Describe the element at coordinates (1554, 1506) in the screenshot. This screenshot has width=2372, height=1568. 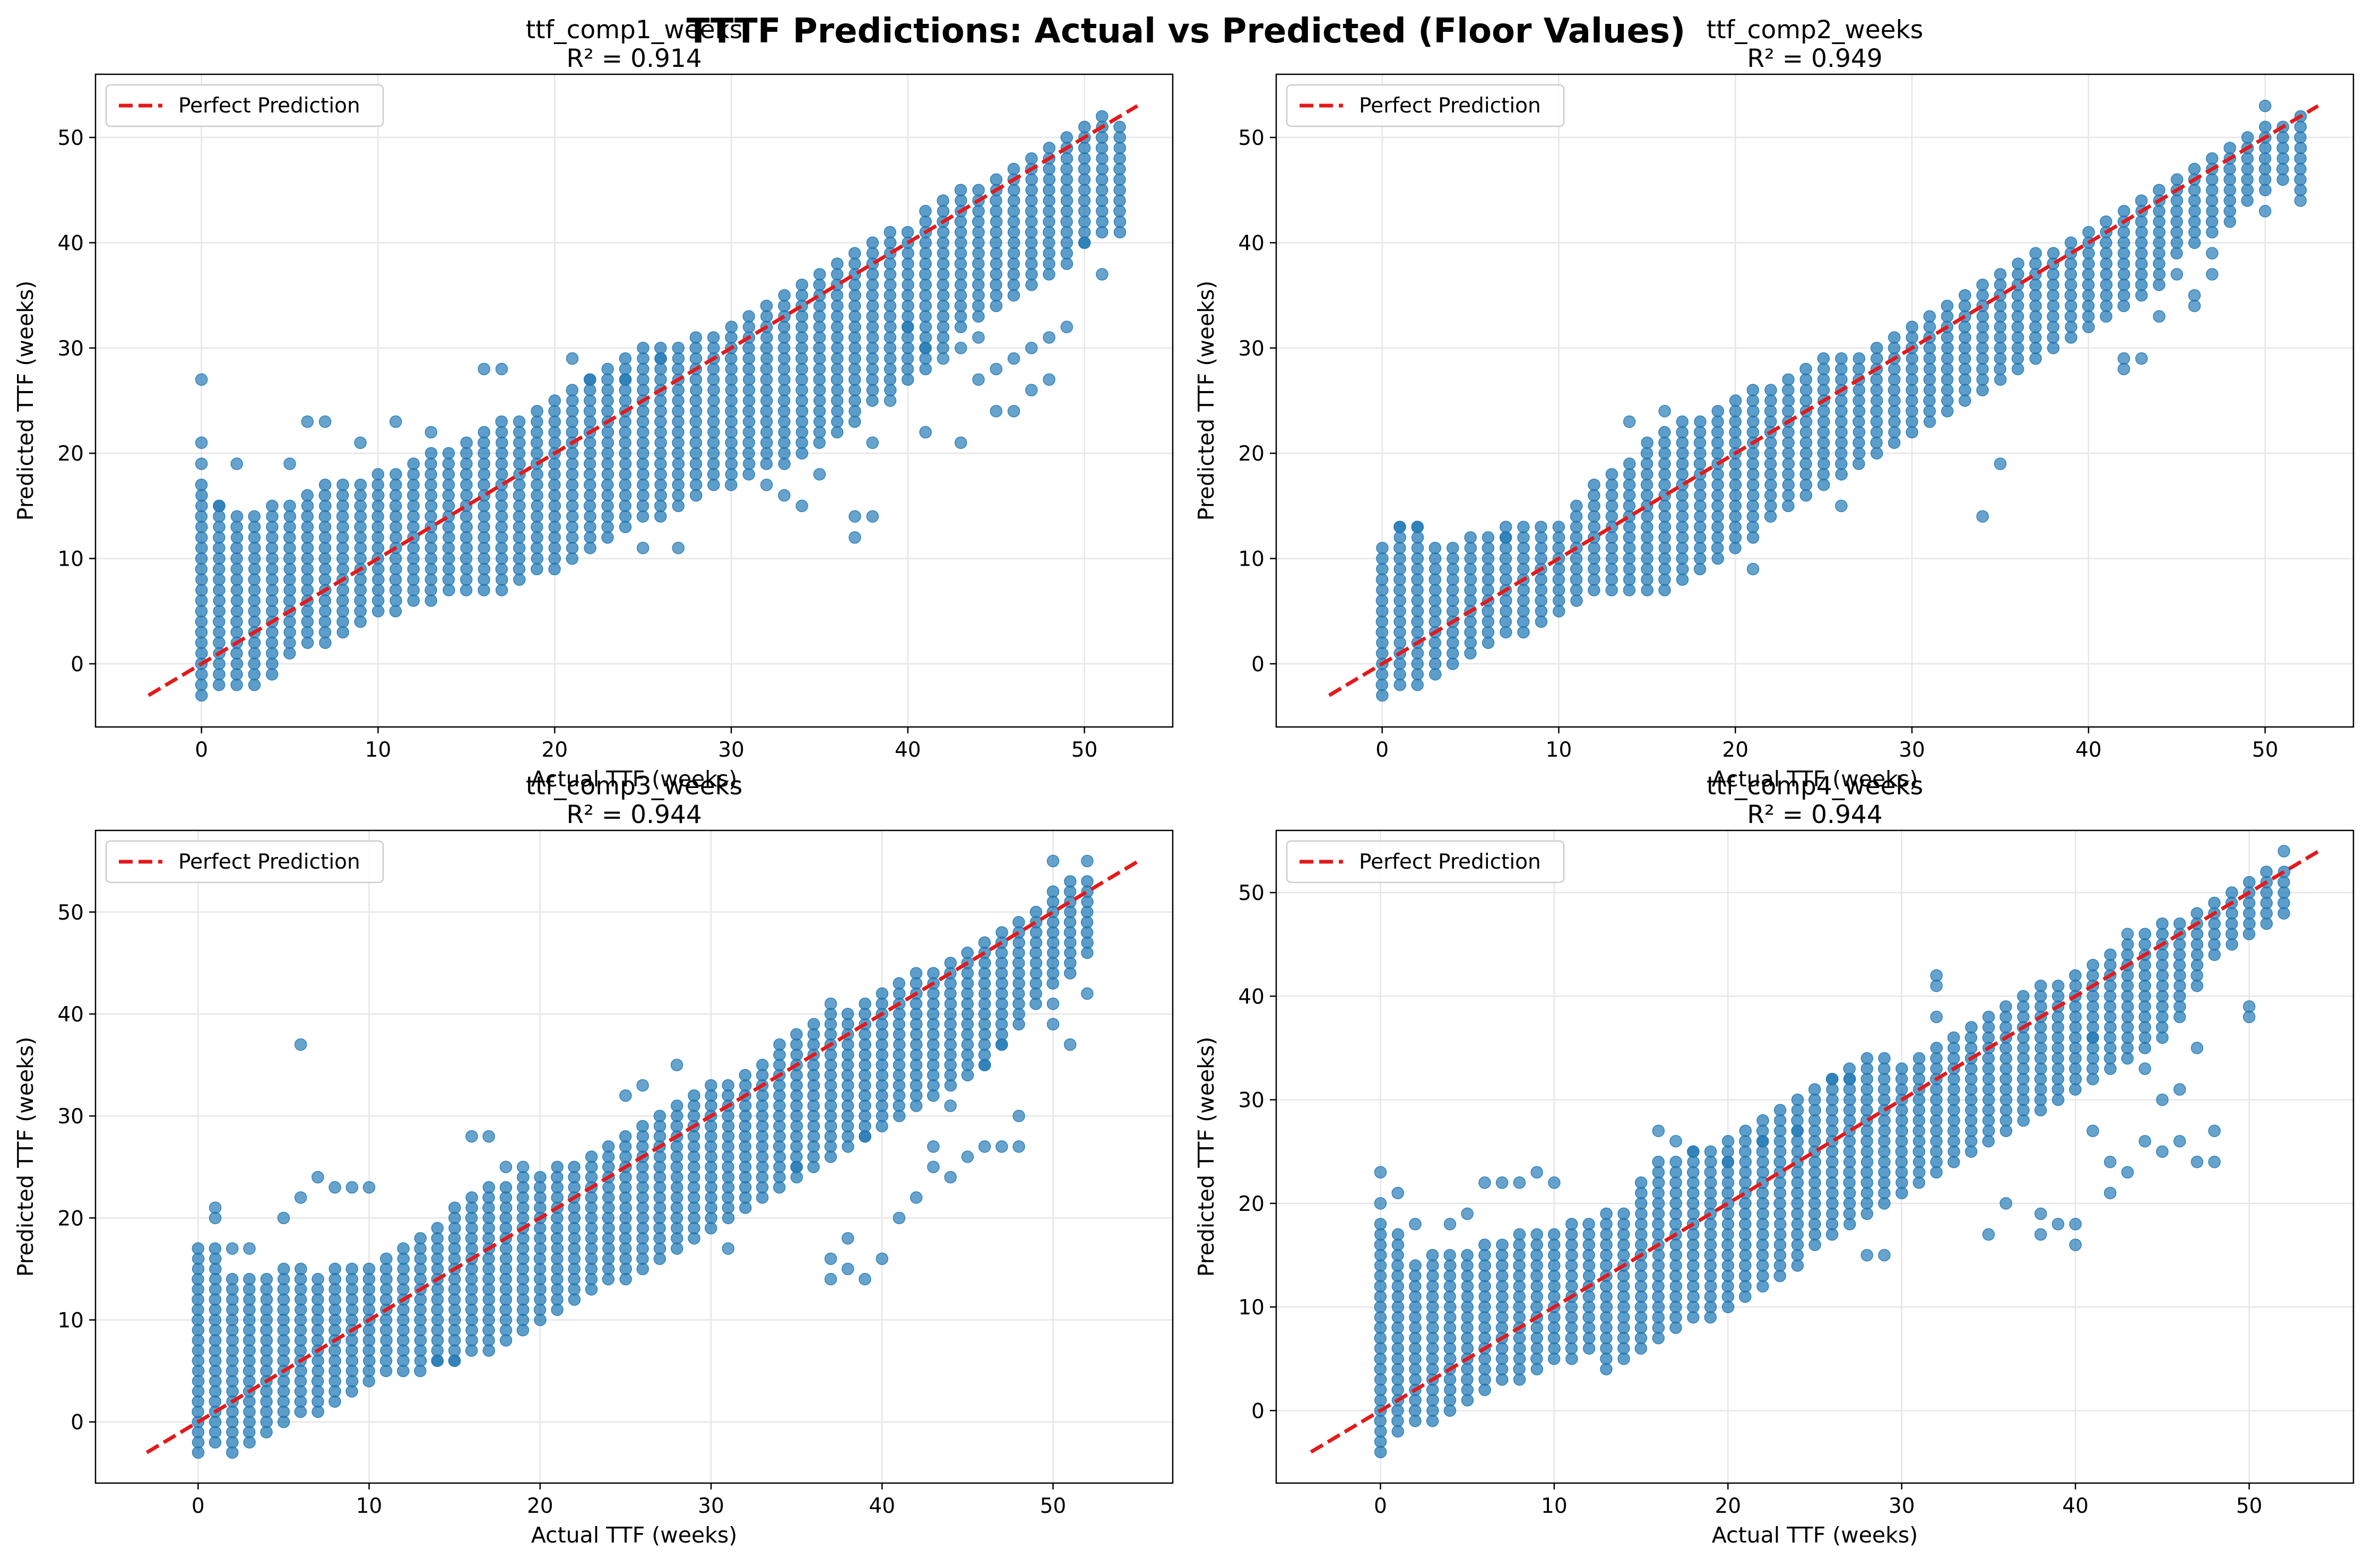
I see `x-tick-label: 10` at that location.